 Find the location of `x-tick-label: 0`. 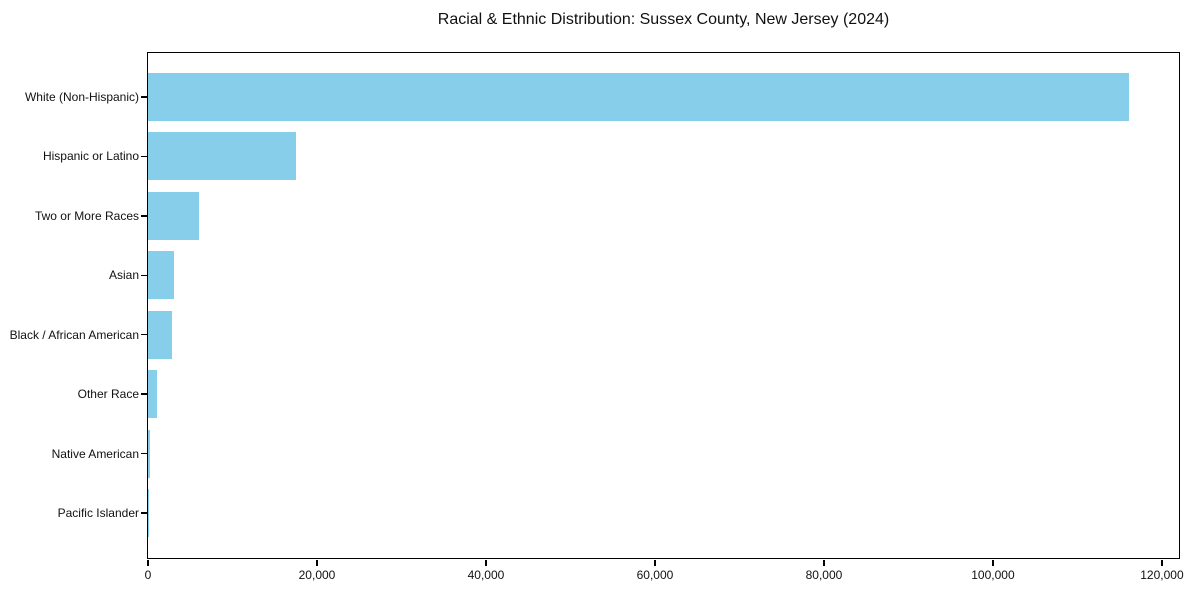

x-tick-label: 0 is located at coordinates (148, 575).